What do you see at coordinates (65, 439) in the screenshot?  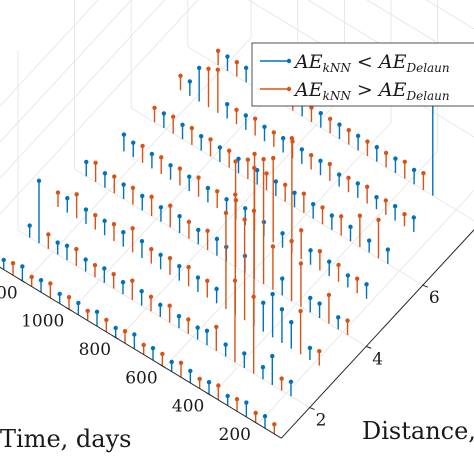 I see `x-axis-title: Time, days` at bounding box center [65, 439].